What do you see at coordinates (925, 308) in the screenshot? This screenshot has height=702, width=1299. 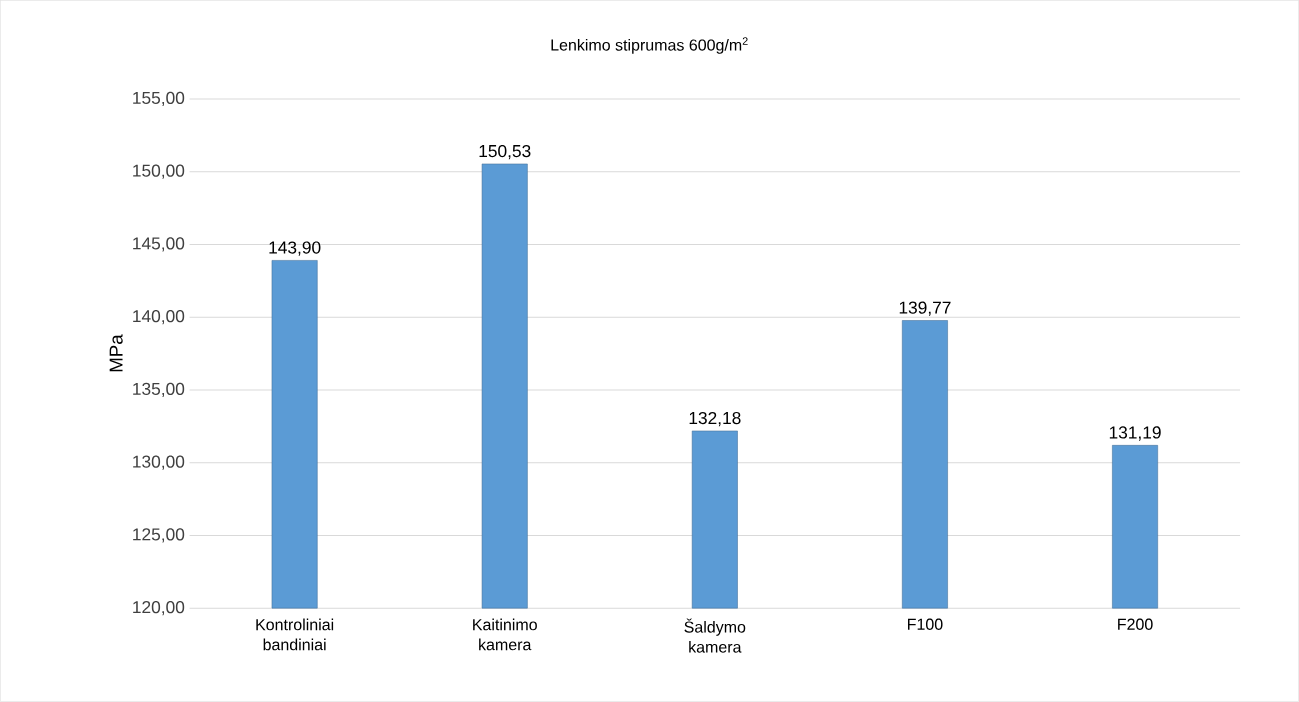 I see `data-label: 139,77` at bounding box center [925, 308].